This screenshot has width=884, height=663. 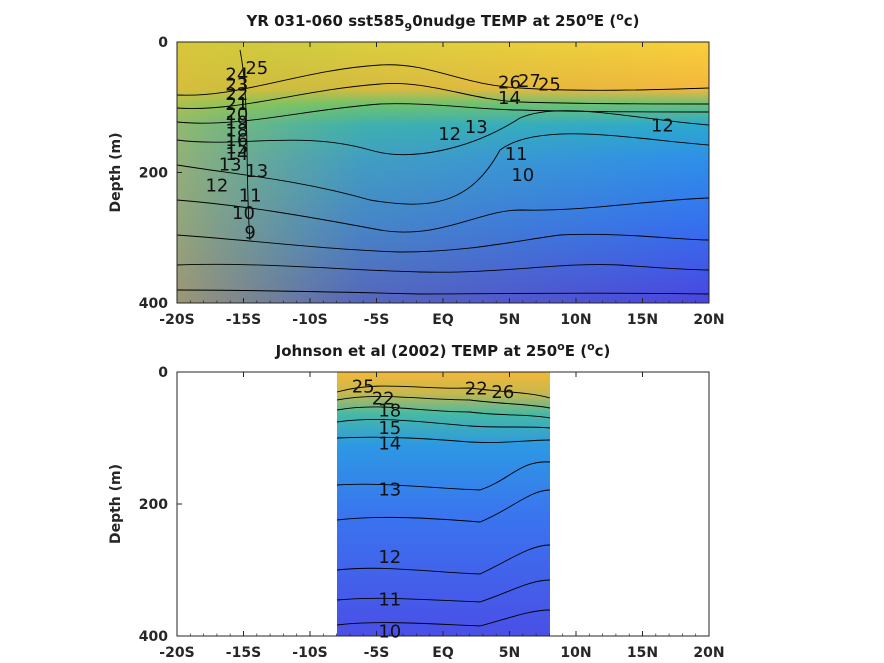 I want to click on contour-label: 24, so click(x=236, y=75).